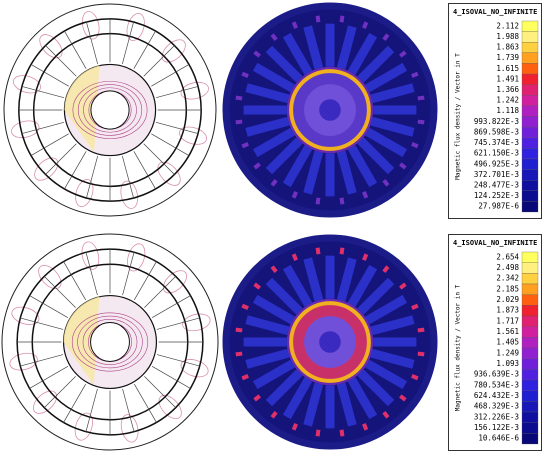  I want to click on legend-value: 1.249, so click(507, 352).